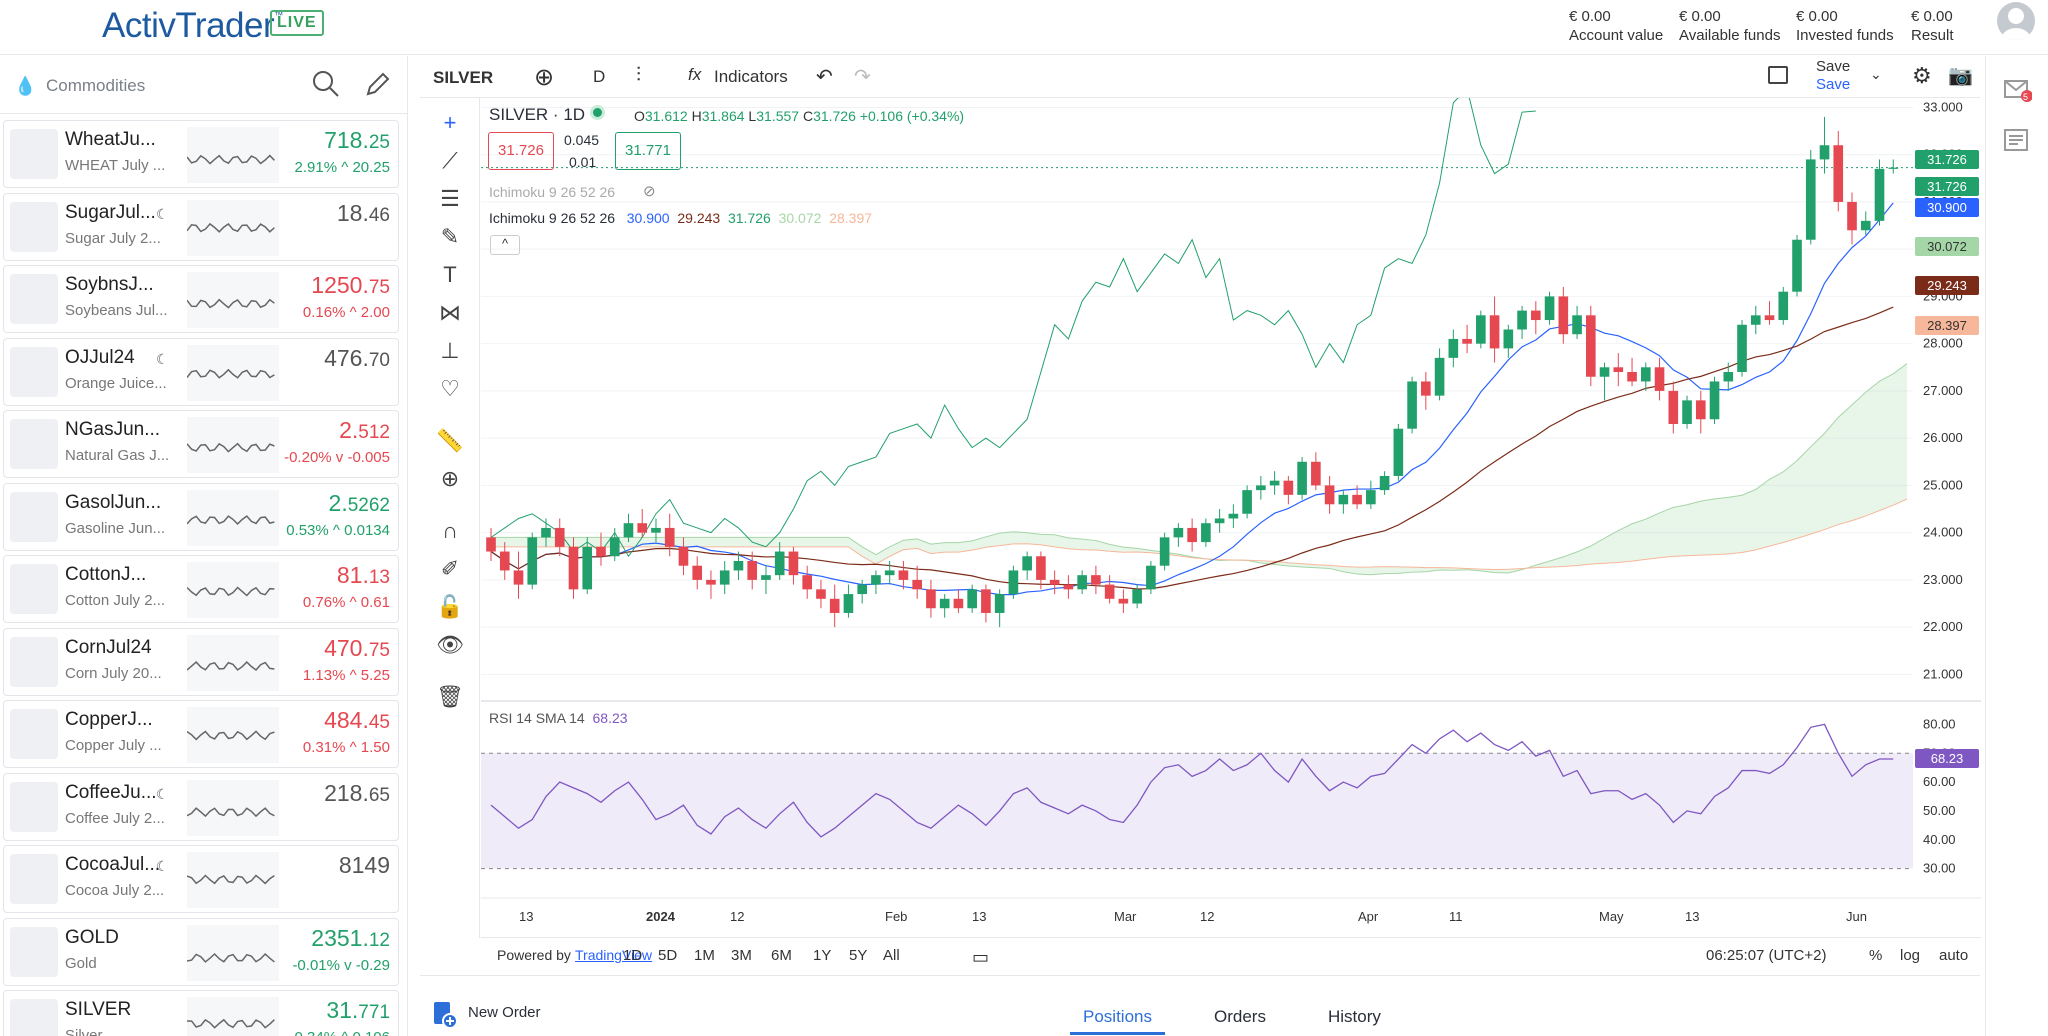 This screenshot has width=2048, height=1036. What do you see at coordinates (1943, 673) in the screenshot?
I see `price-tick: 21.000` at bounding box center [1943, 673].